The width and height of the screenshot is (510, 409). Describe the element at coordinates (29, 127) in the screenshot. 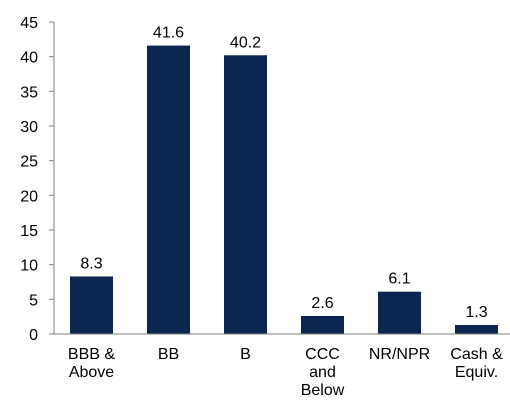

I see `y-tick-label: 30` at that location.